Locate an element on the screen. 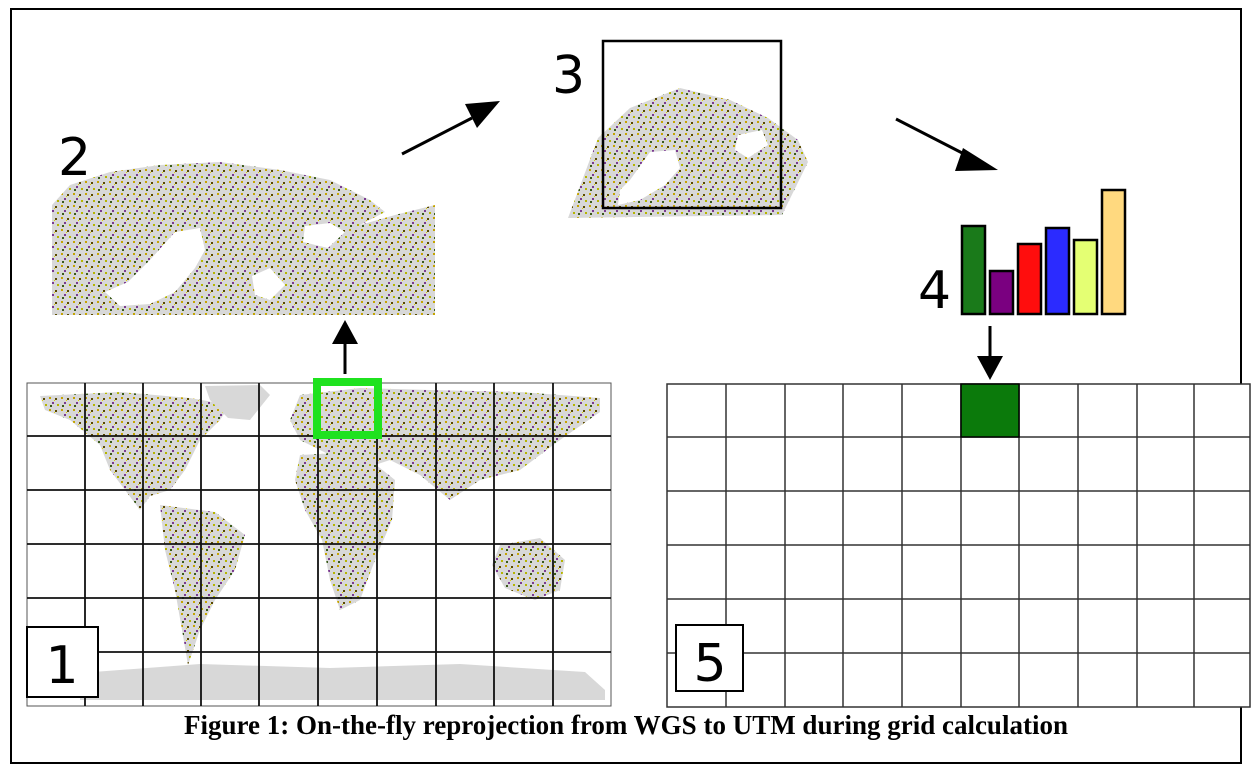  step-1-label-box is located at coordinates (62, 662).